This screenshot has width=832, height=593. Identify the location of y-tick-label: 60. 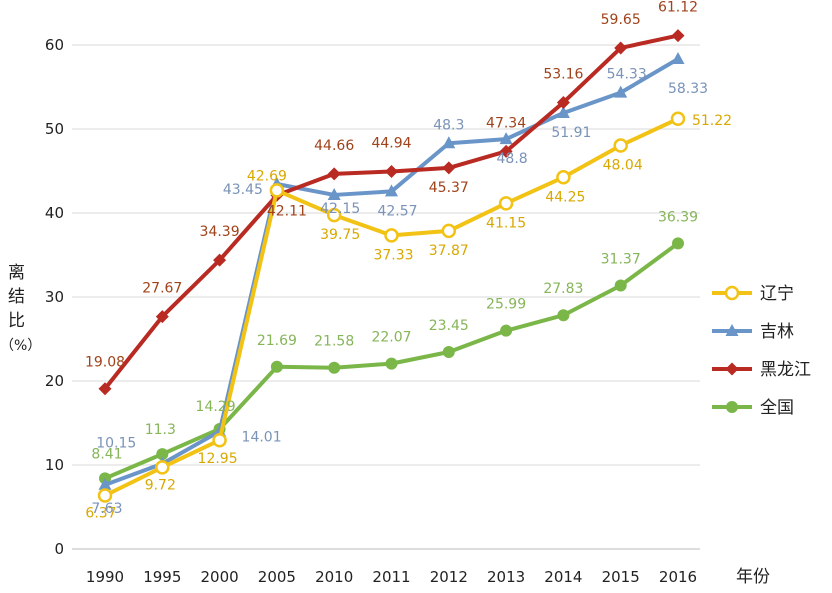
(54, 45).